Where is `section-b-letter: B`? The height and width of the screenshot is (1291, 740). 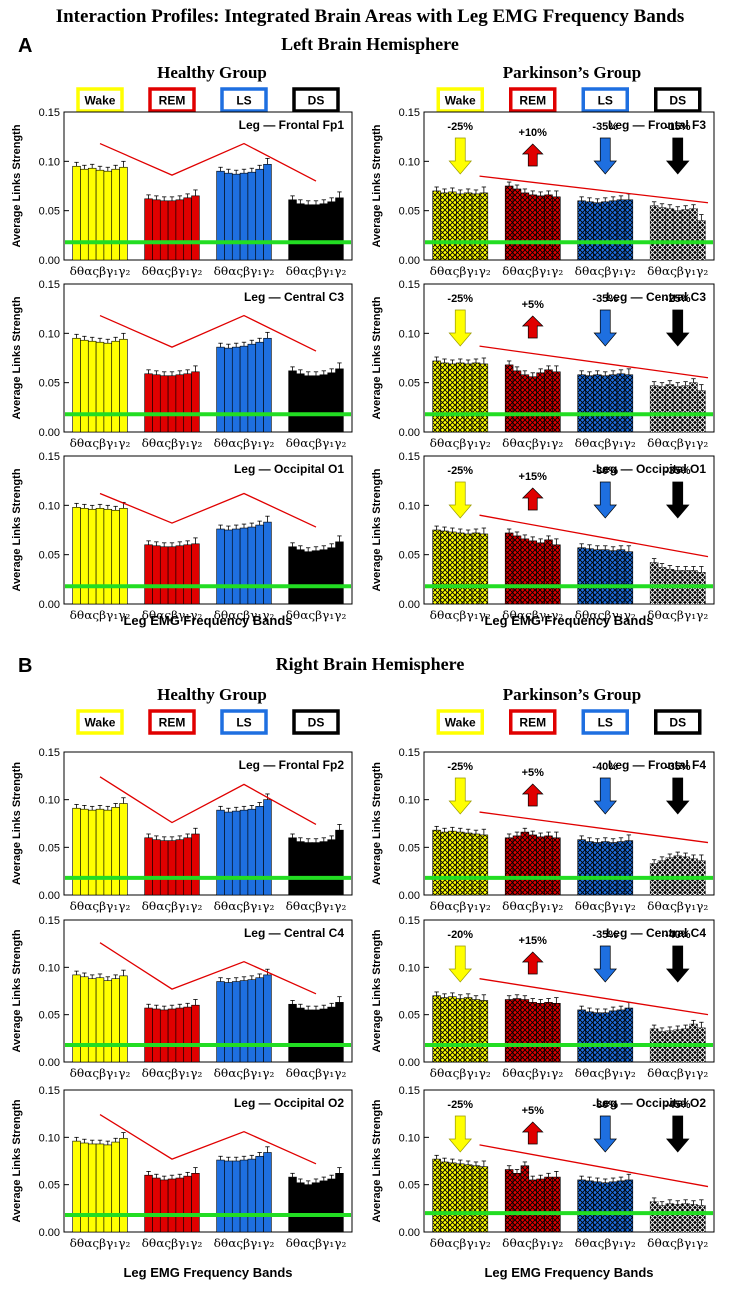
section-b-letter: B is located at coordinates (25, 666).